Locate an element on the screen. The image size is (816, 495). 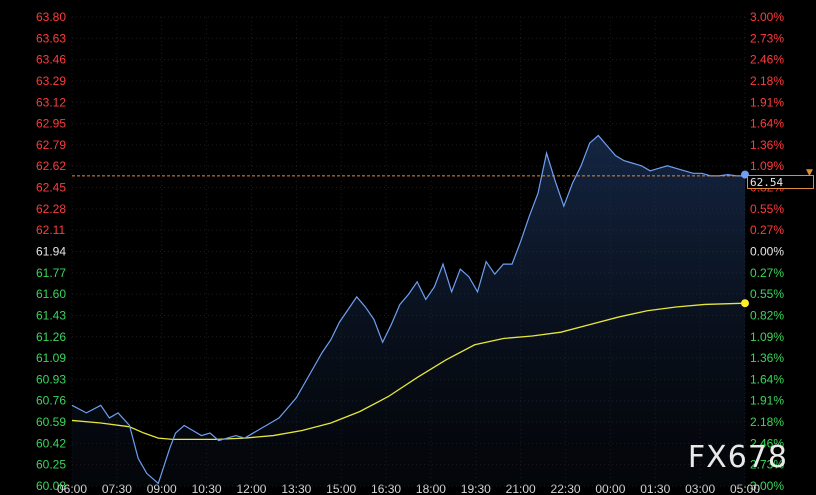
y-tick-label: 60.59 is located at coordinates (51, 422).